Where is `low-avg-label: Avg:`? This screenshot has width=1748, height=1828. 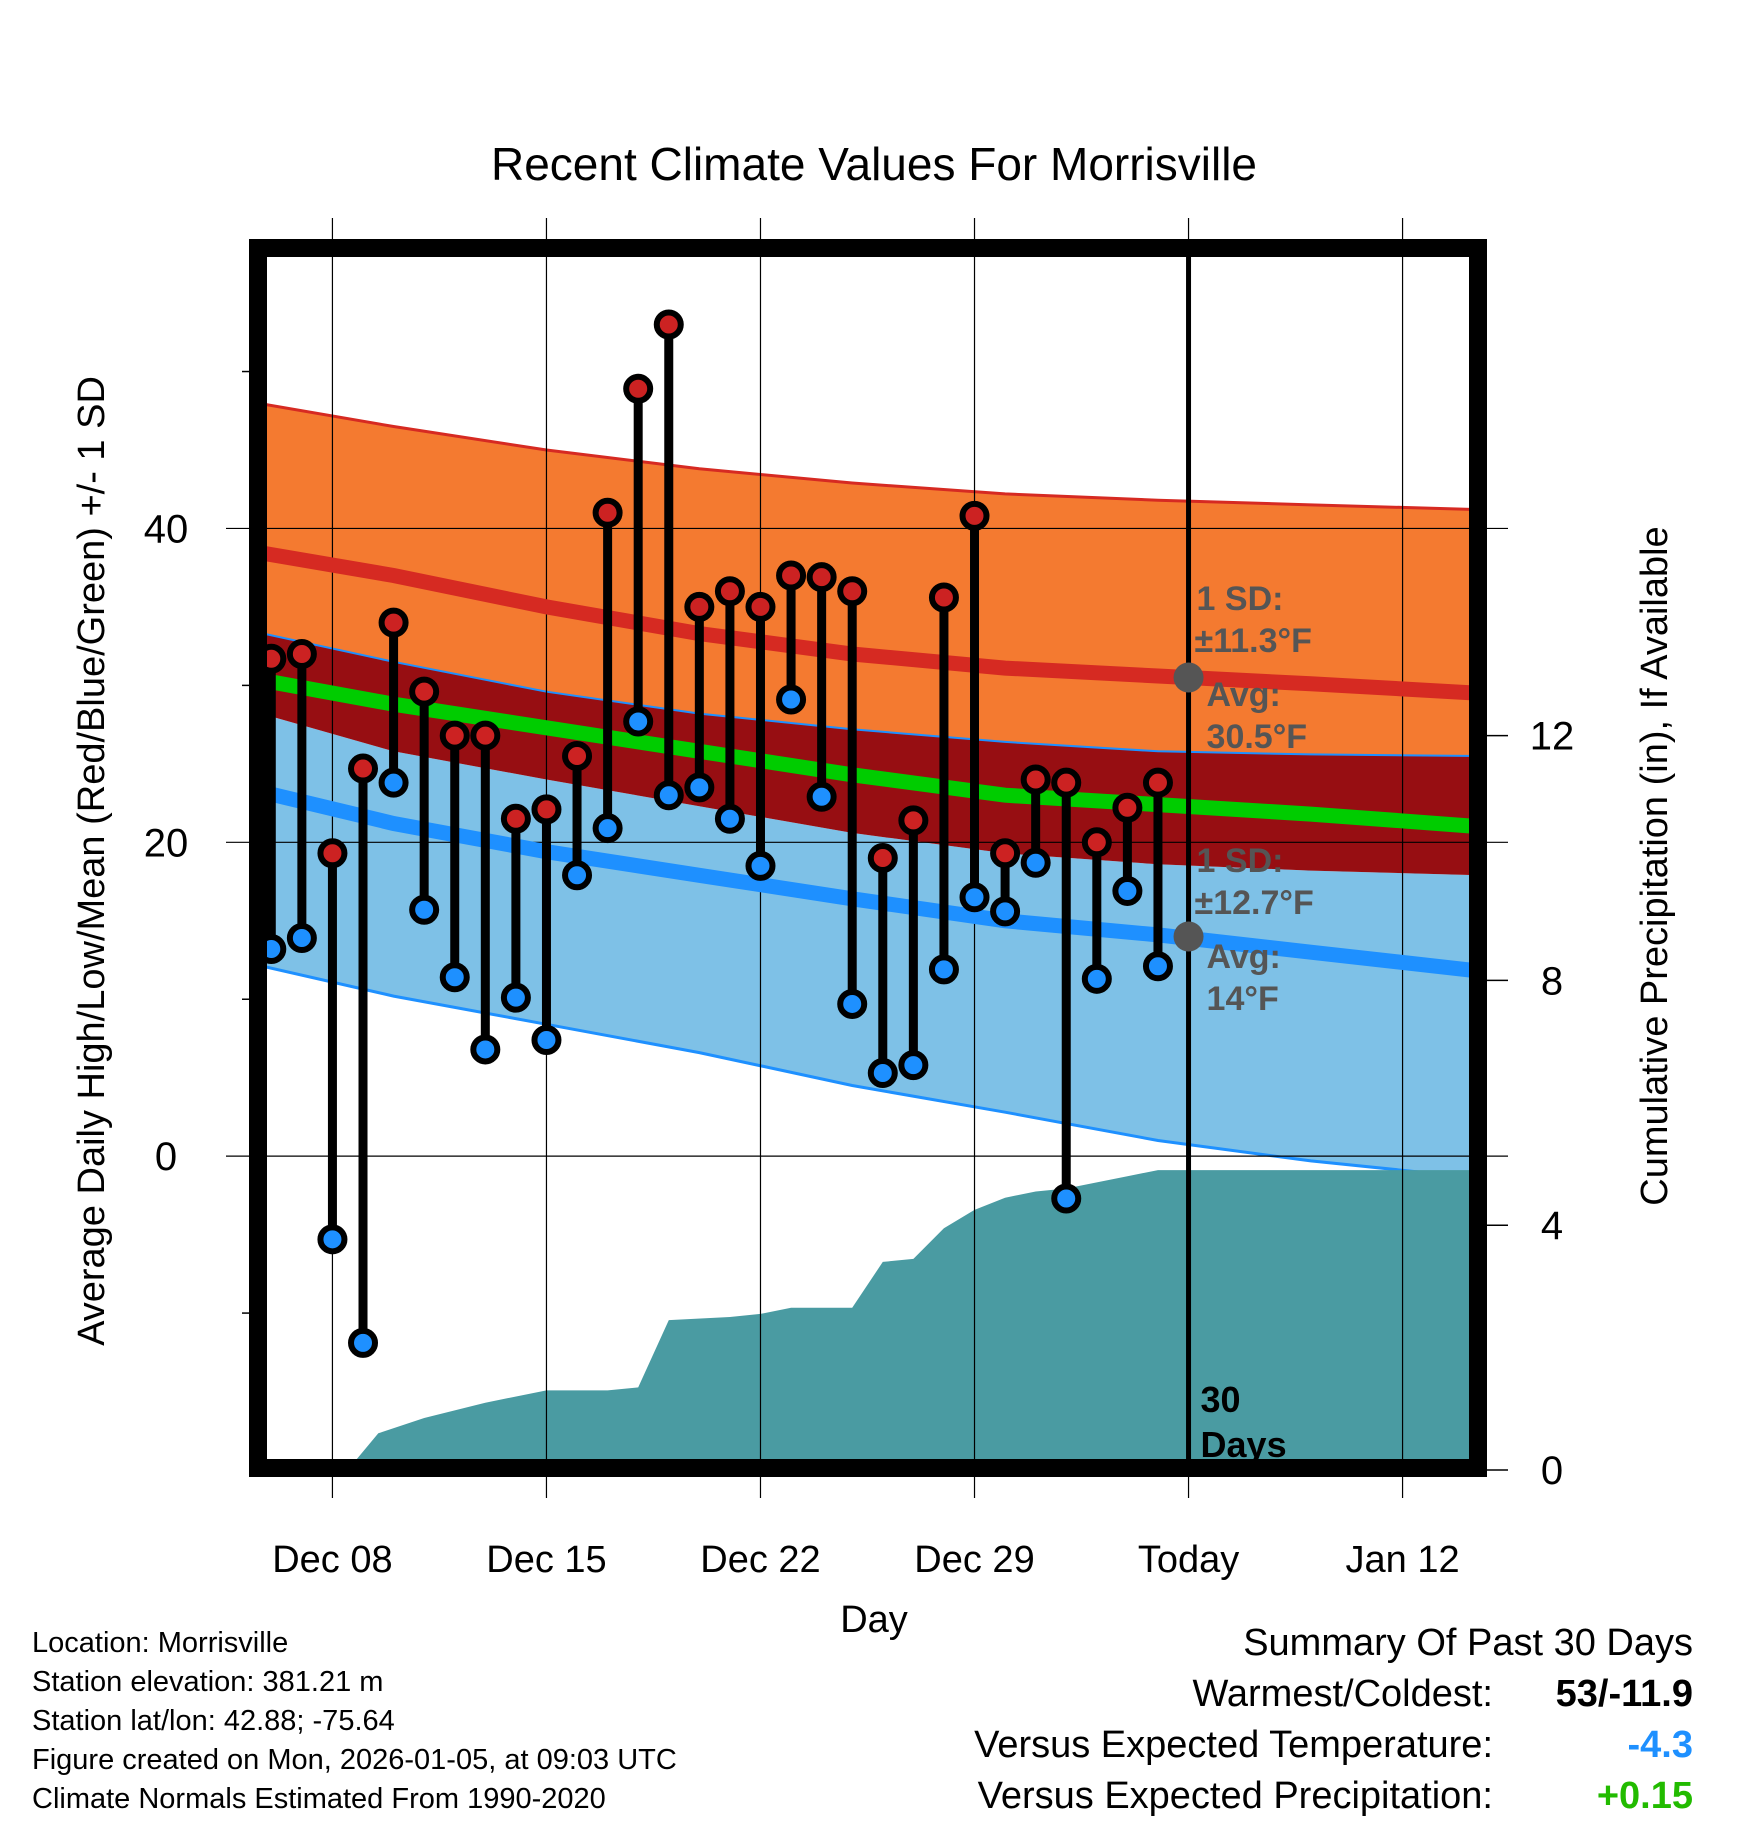 low-avg-label: Avg: is located at coordinates (1244, 957).